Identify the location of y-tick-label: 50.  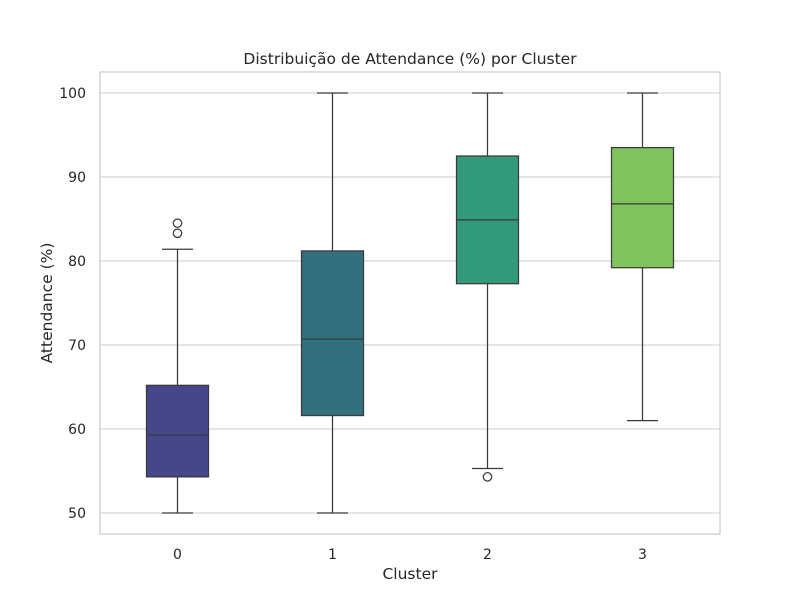
(77, 514).